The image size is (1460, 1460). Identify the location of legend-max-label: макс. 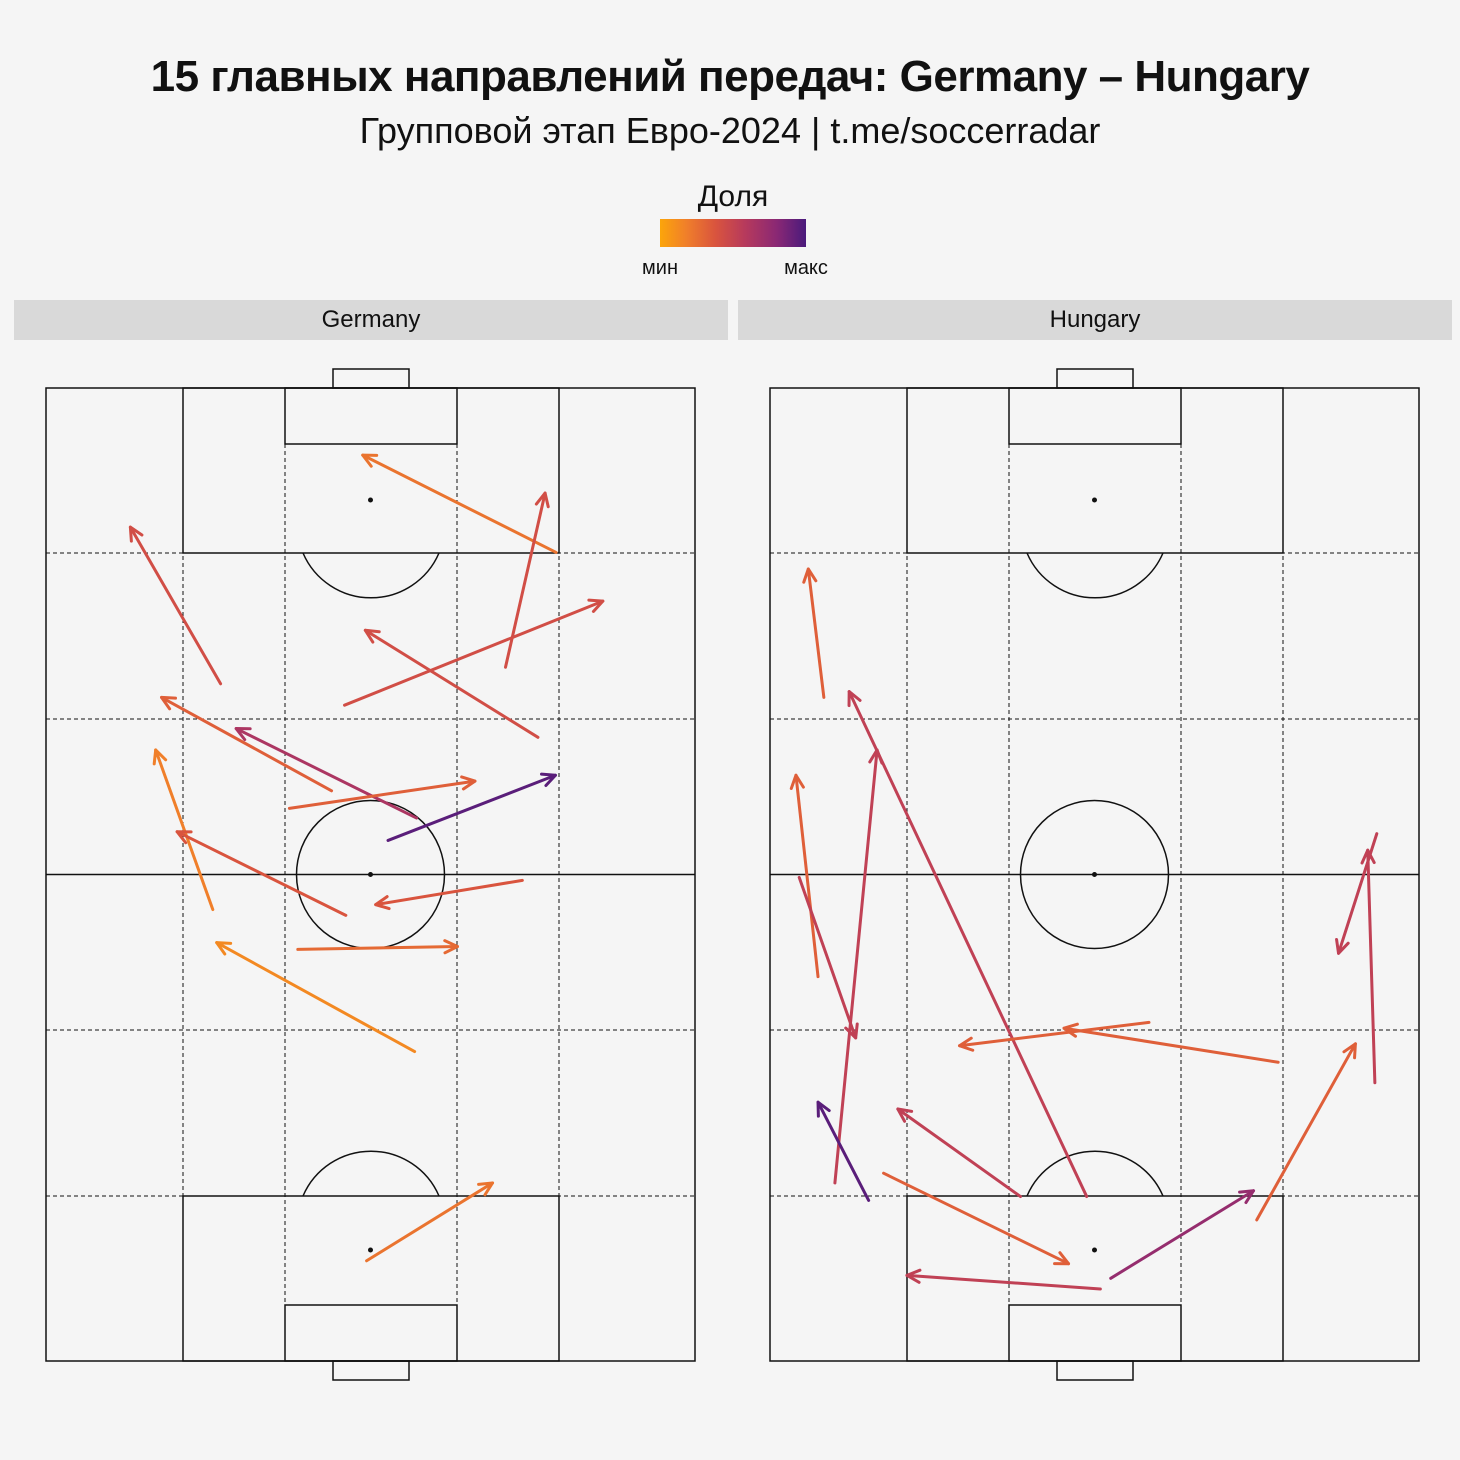
(806, 268).